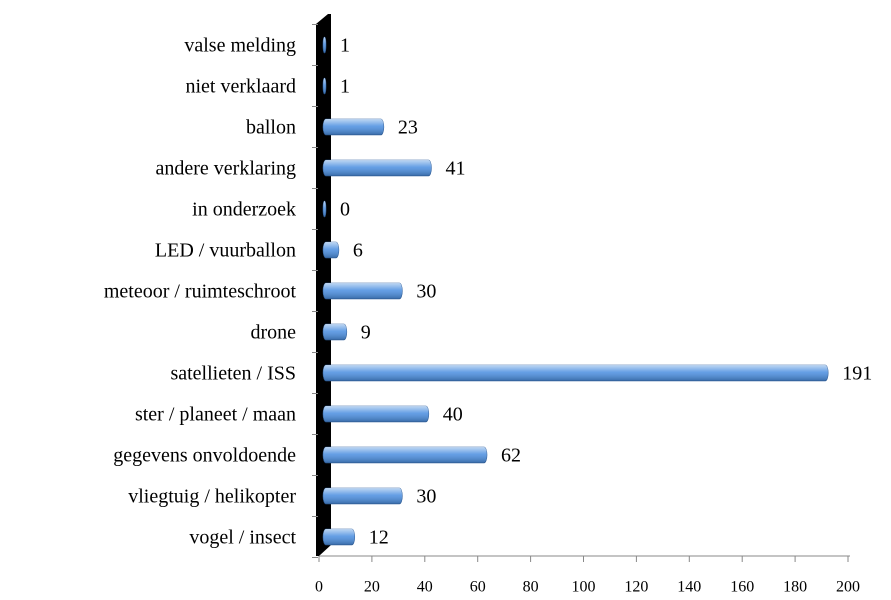 The image size is (891, 600). I want to click on value-label: 9, so click(366, 333).